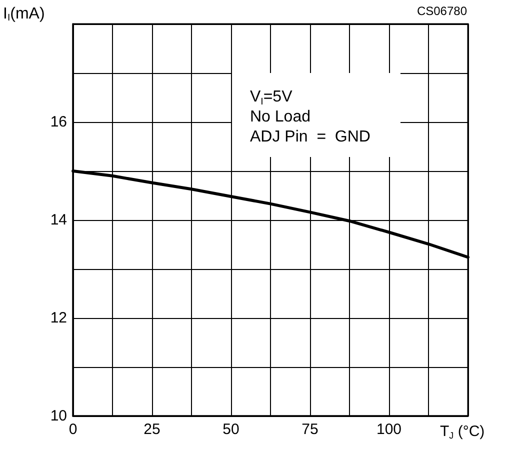 The height and width of the screenshot is (451, 505). What do you see at coordinates (231, 429) in the screenshot?
I see `x-tick-label: 50` at bounding box center [231, 429].